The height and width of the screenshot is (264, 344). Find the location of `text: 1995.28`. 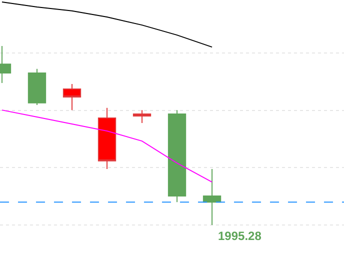

text: 1995.28 is located at coordinates (240, 236).